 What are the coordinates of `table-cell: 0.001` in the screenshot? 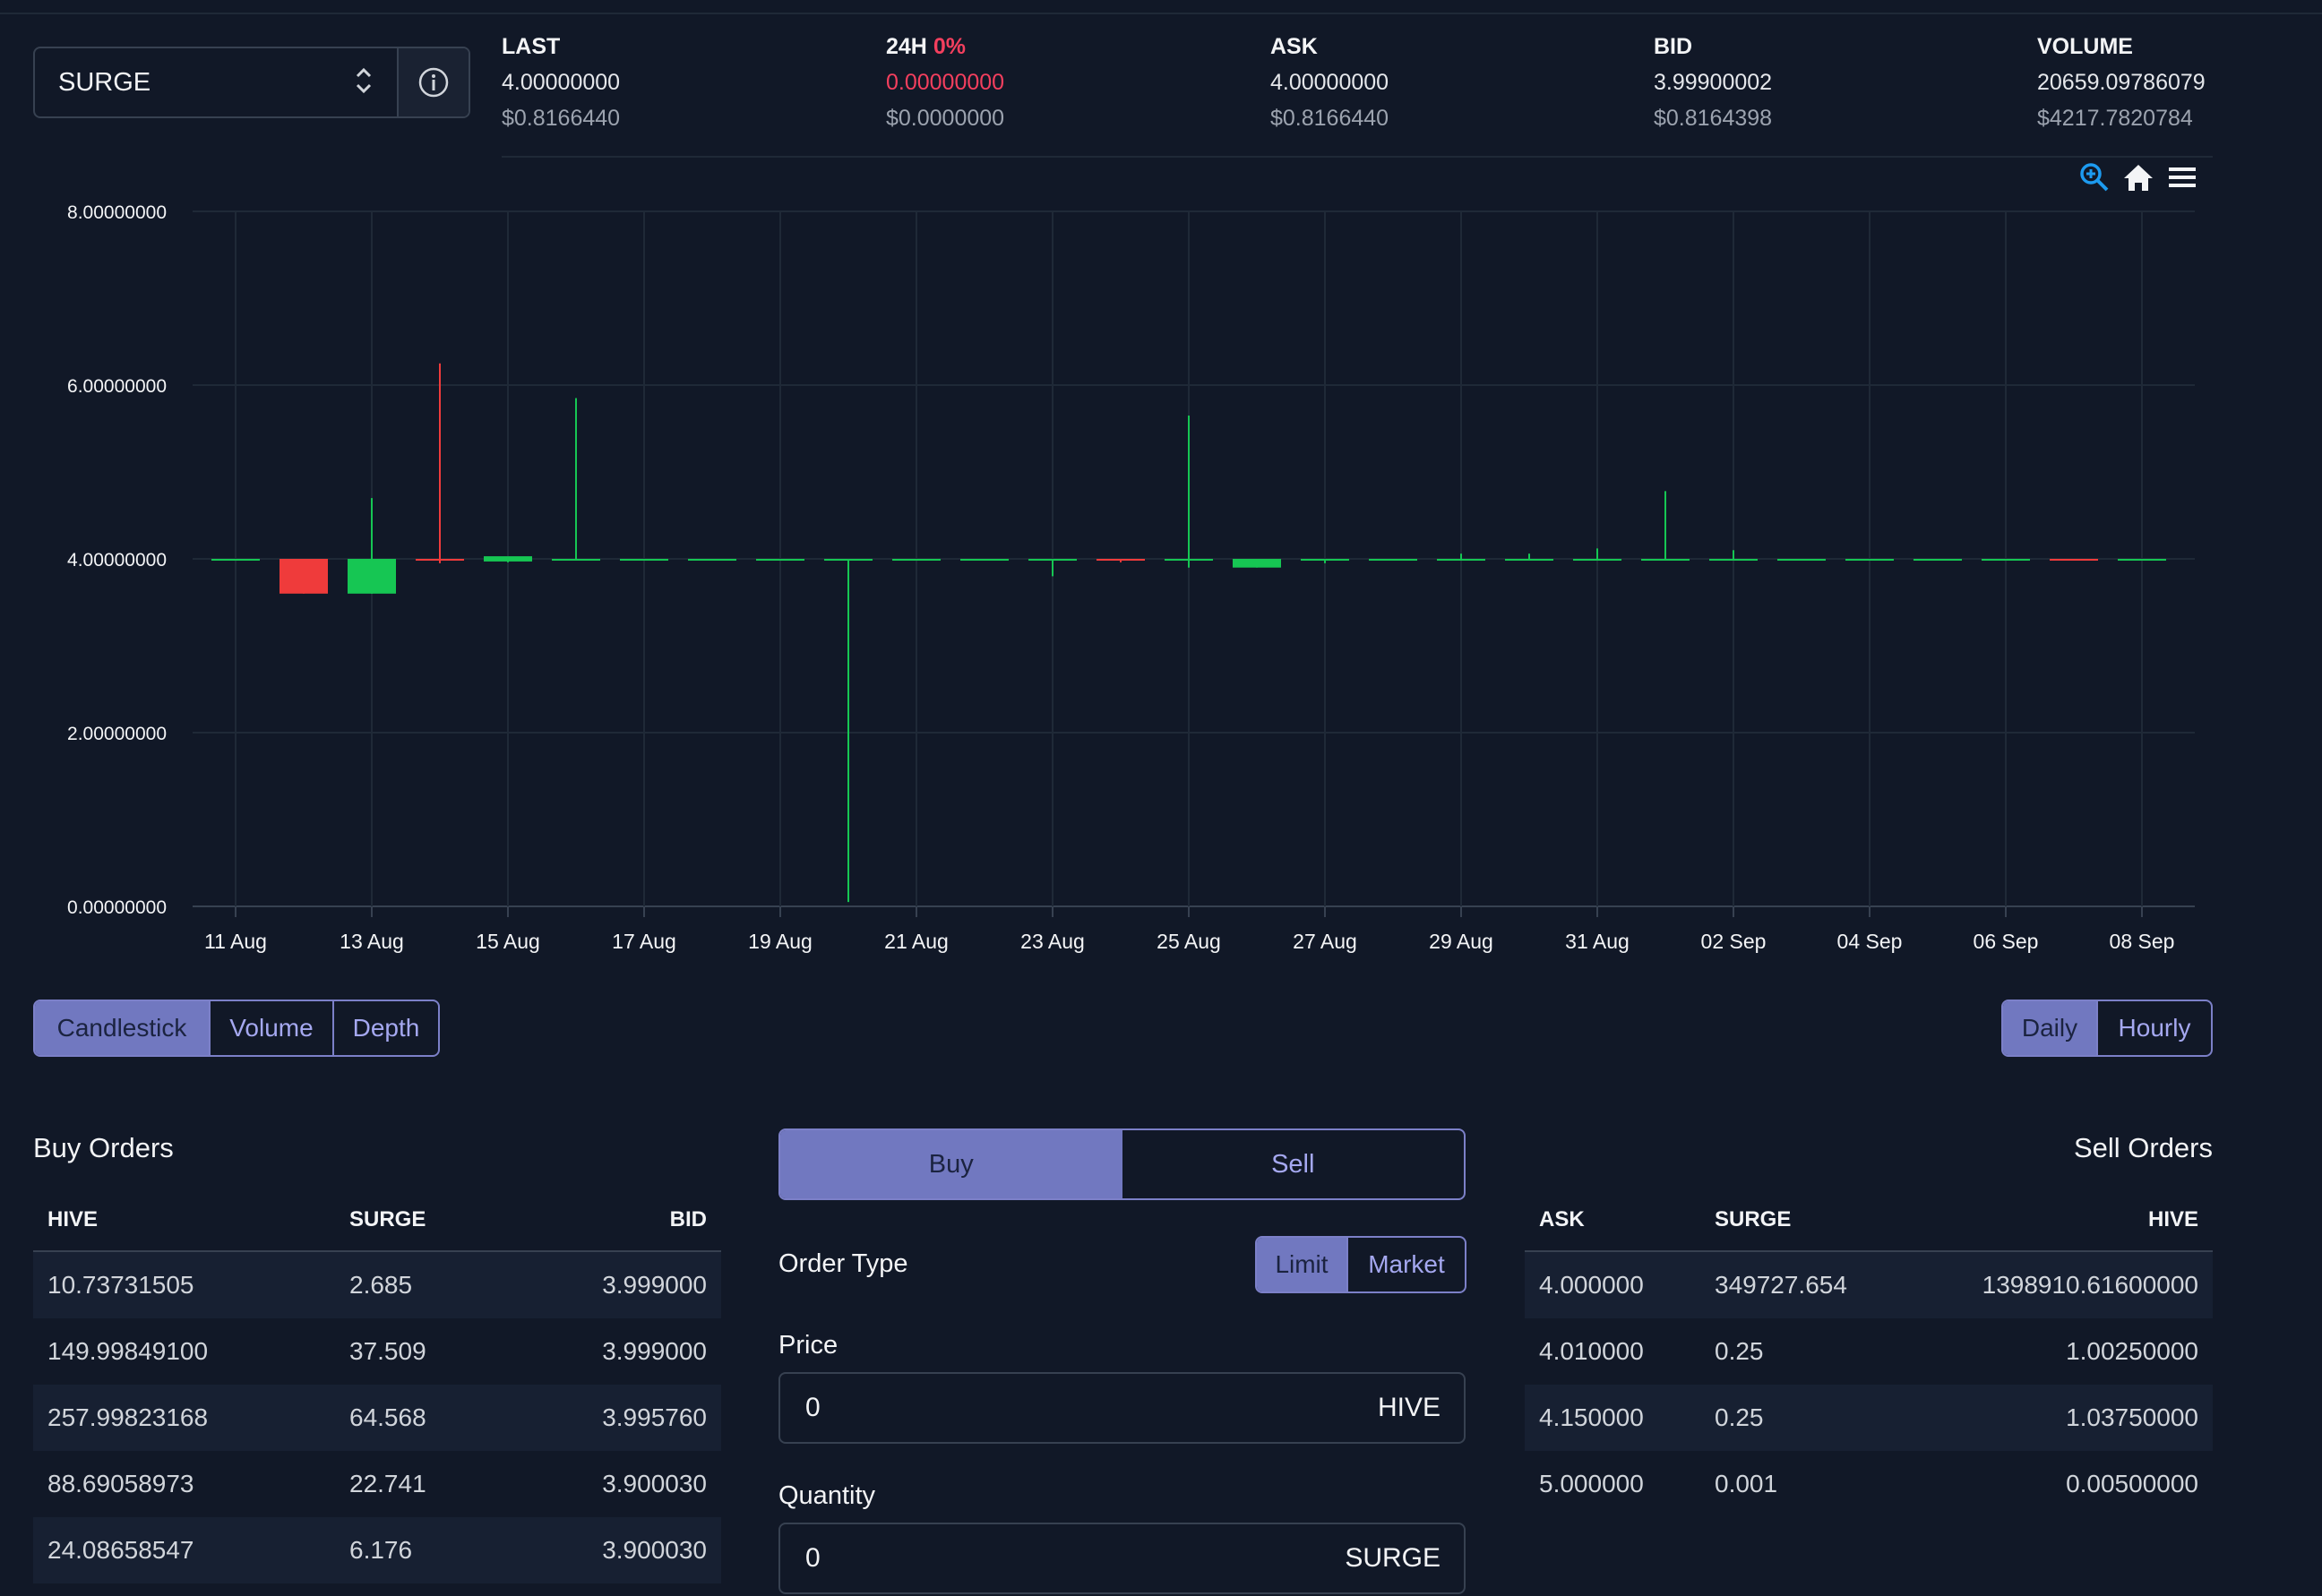 It's located at (1746, 1483).